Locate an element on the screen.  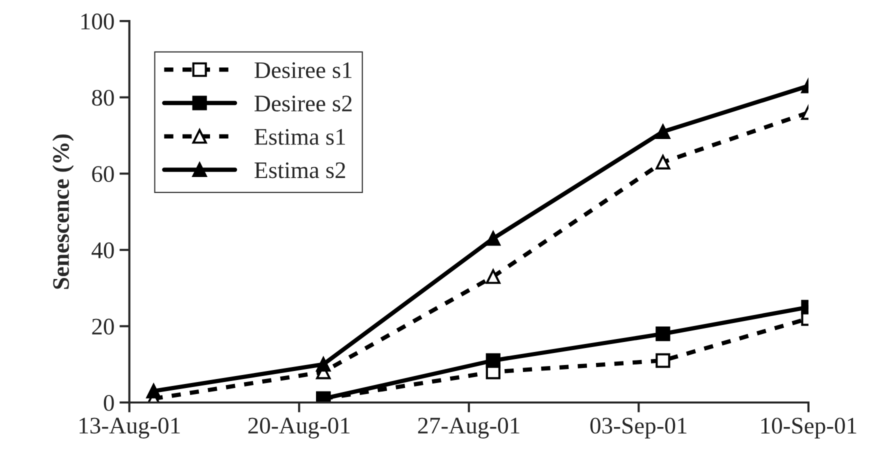
x-tick-label: 03-Sep-01 is located at coordinates (638, 428).